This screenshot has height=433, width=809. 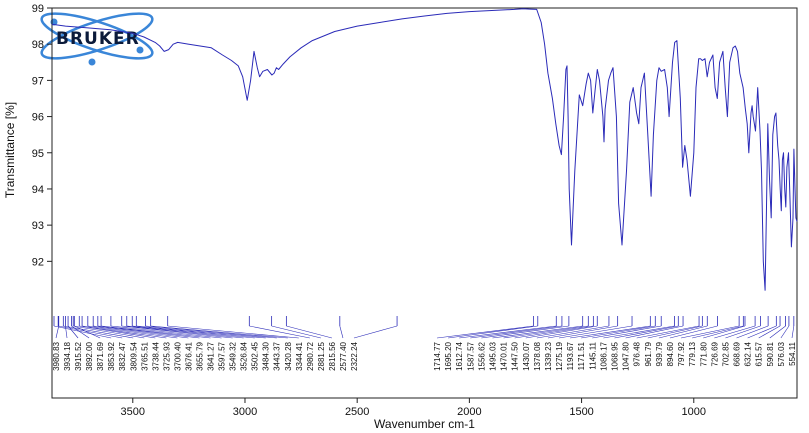 I want to click on peak-label: 771.80, so click(x=703, y=353).